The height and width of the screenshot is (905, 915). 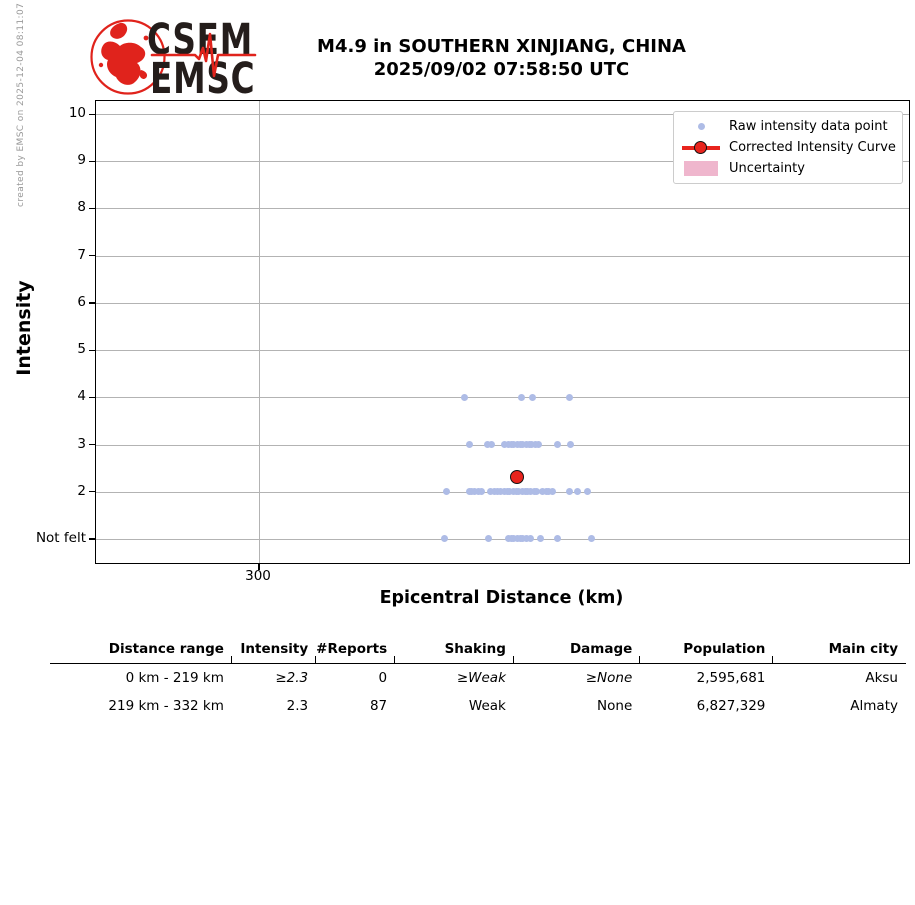 What do you see at coordinates (81, 160) in the screenshot?
I see `y-tick-label: 9` at bounding box center [81, 160].